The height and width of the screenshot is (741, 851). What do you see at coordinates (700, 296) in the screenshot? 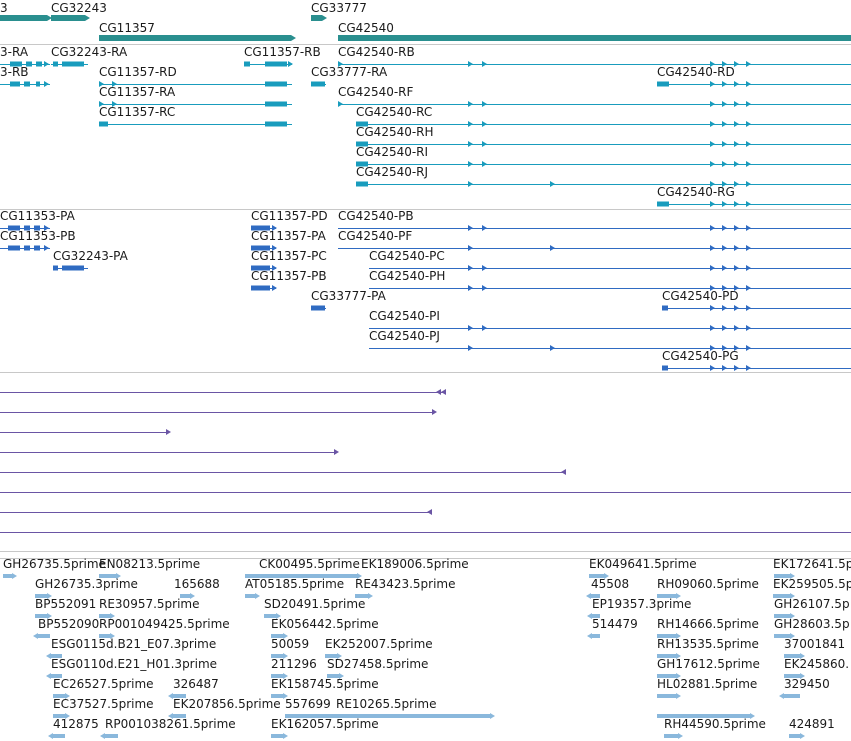
I see `cds-label: CG42540-PD` at bounding box center [700, 296].